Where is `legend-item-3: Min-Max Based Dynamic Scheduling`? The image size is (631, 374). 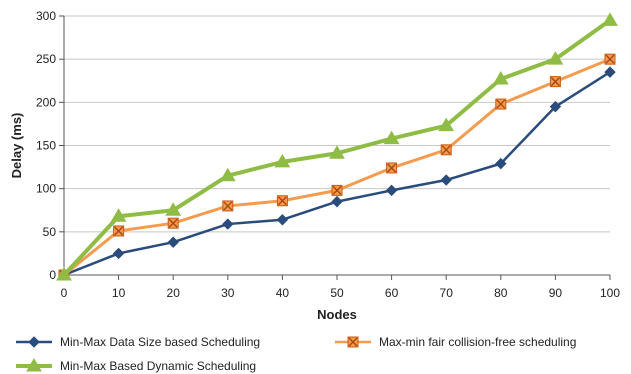 legend-item-3: Min-Max Based Dynamic Scheduling is located at coordinates (136, 366).